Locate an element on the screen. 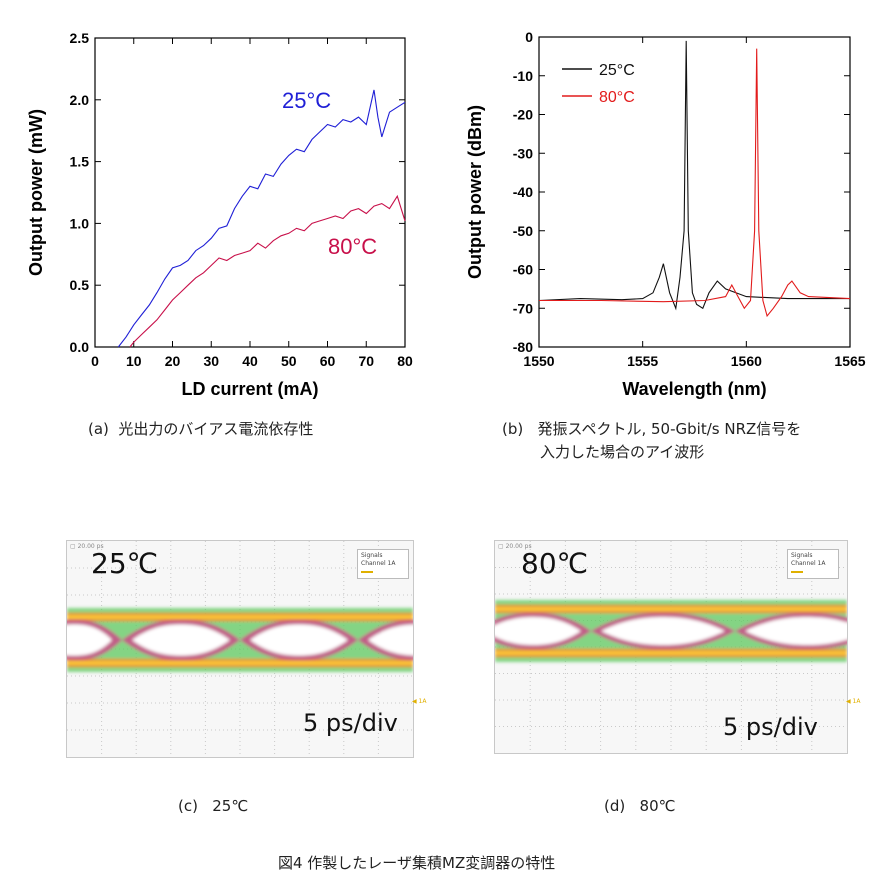  y-tick-label: 1.0 is located at coordinates (80, 223).